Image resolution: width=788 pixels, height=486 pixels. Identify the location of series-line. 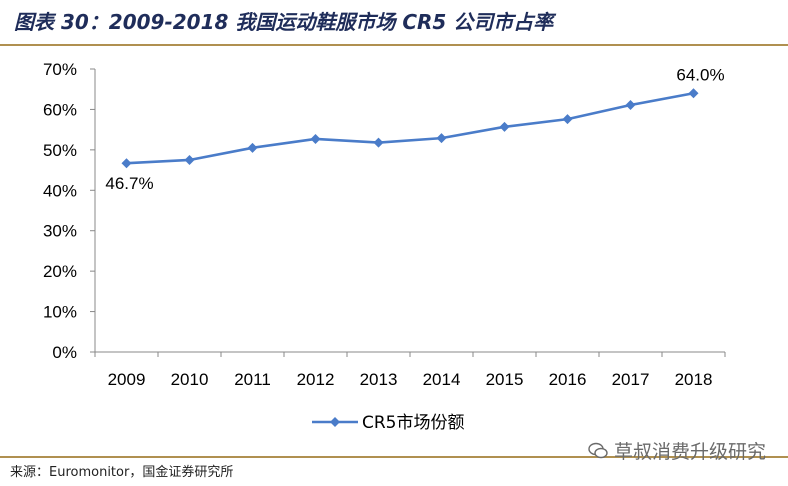
(410, 128).